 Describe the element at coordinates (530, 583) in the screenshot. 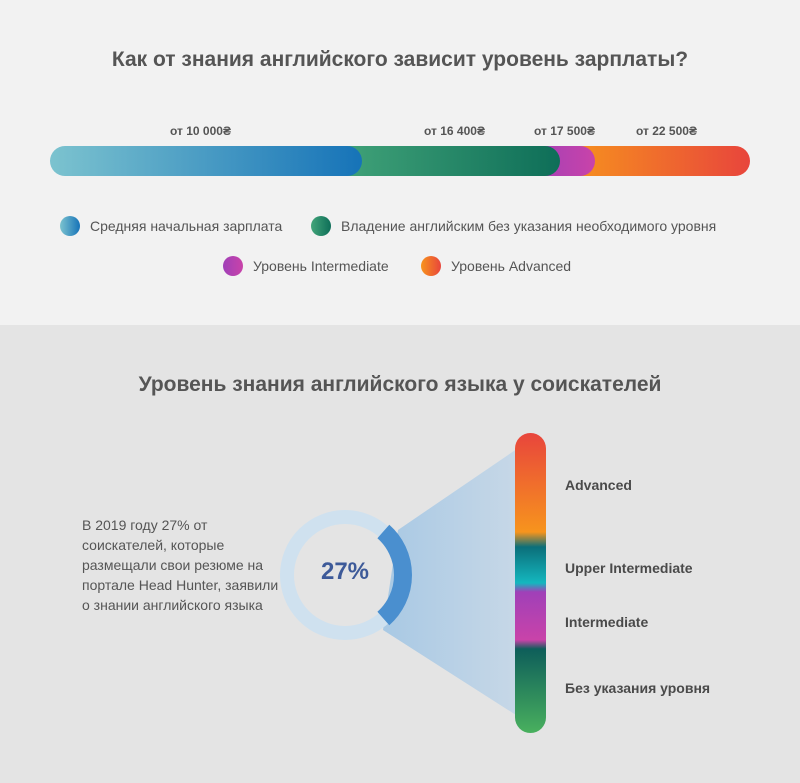

I see `level-bar` at that location.